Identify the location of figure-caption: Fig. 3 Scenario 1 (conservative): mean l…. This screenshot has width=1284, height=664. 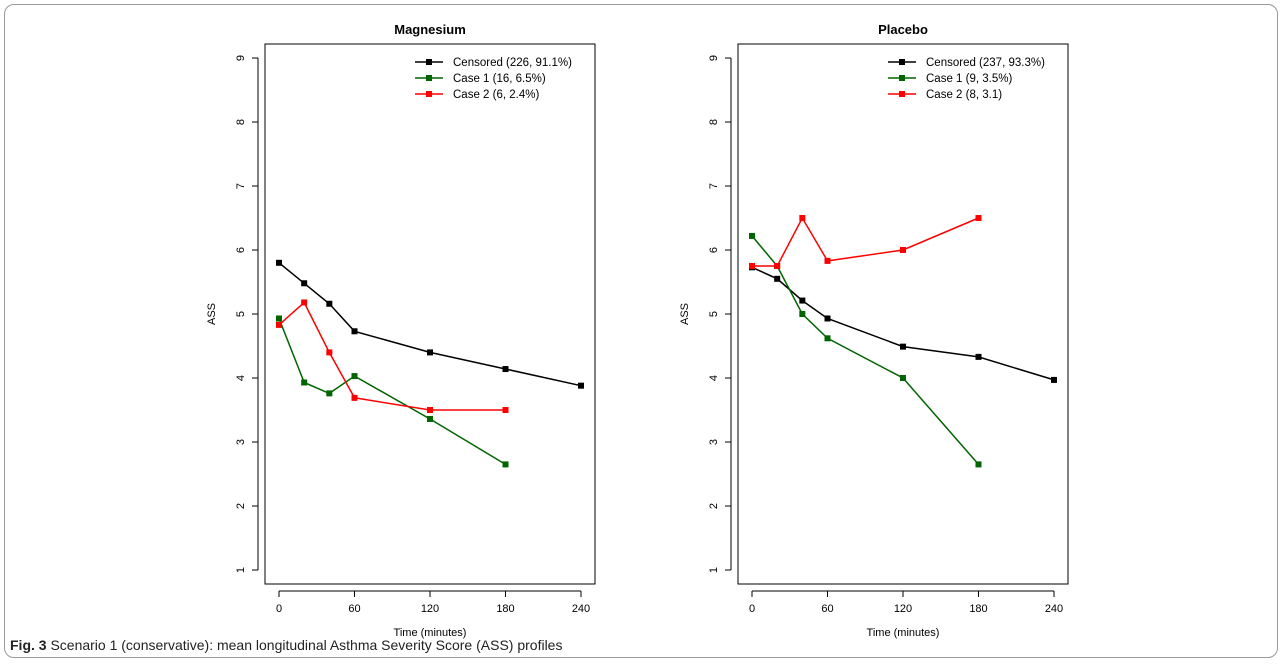
(286, 645).